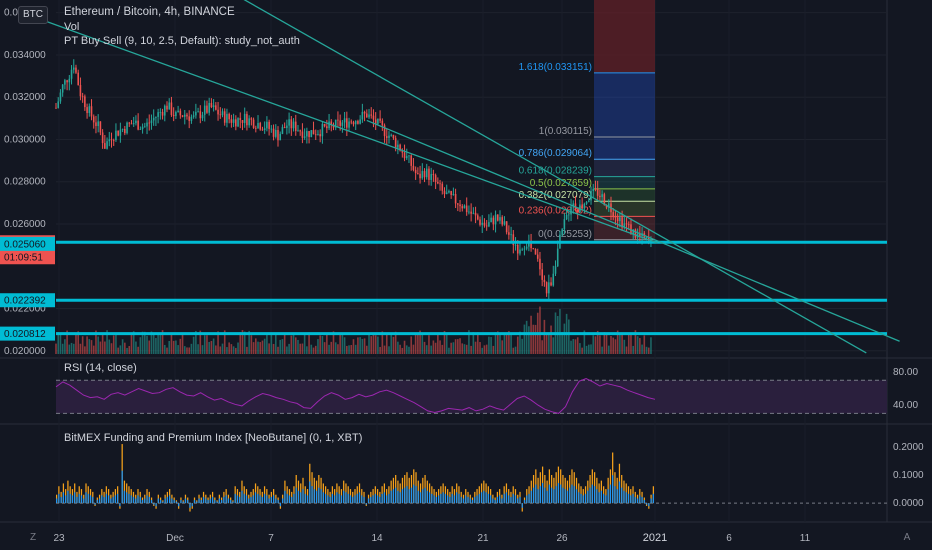 The image size is (932, 550). Describe the element at coordinates (561, 183) in the screenshot. I see `fib-level-label: 0.5(0.027659)` at that location.